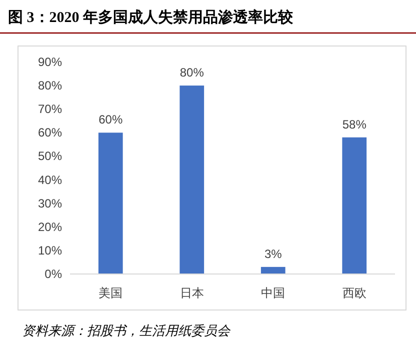 The image size is (416, 349). Describe the element at coordinates (126, 330) in the screenshot. I see `text: 资料来源：招股书，生活用纸委员会` at that location.